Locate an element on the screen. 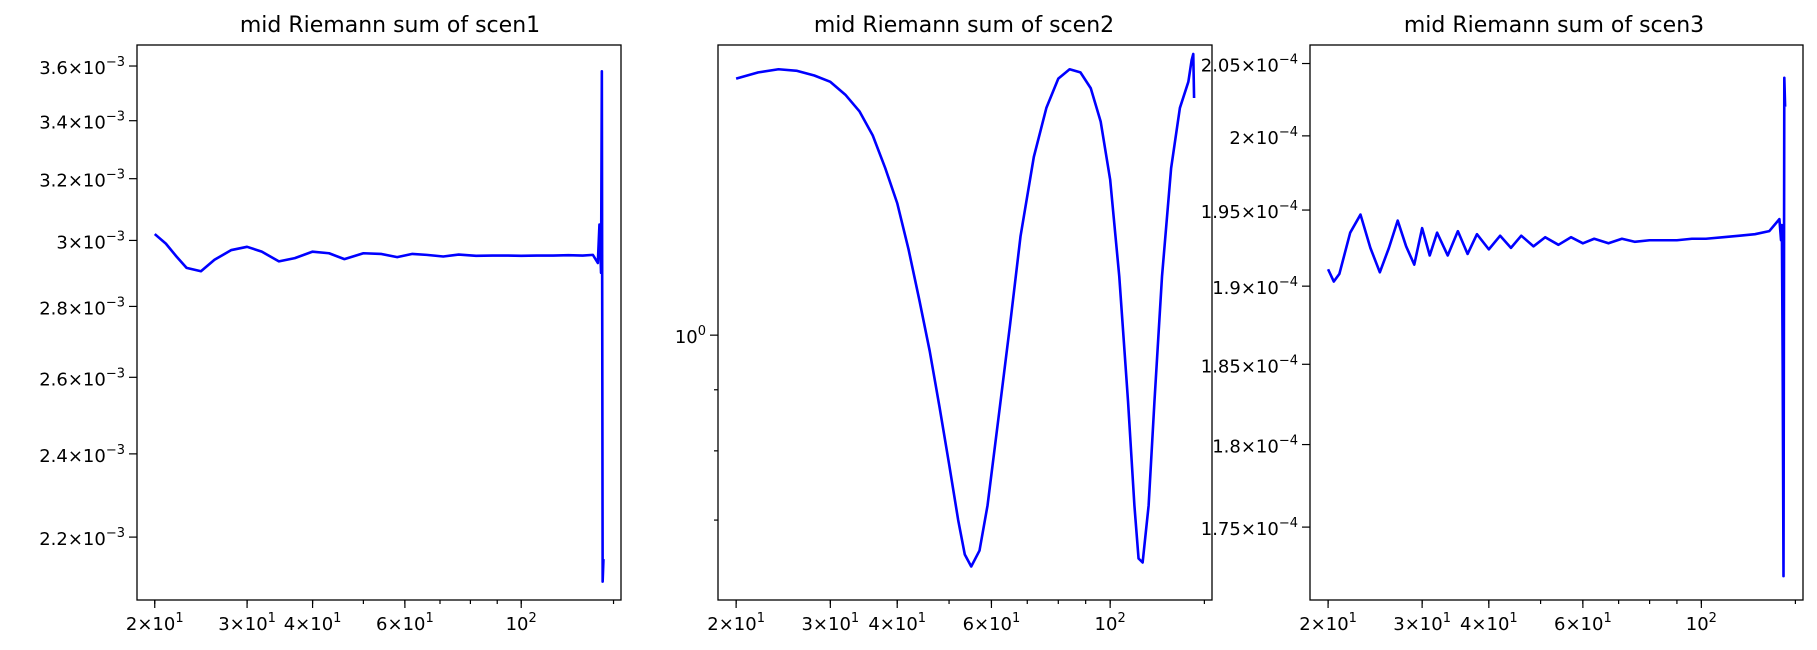 The height and width of the screenshot is (650, 1817). y-tick-label: 2.8×10⁻³ is located at coordinates (82, 307).